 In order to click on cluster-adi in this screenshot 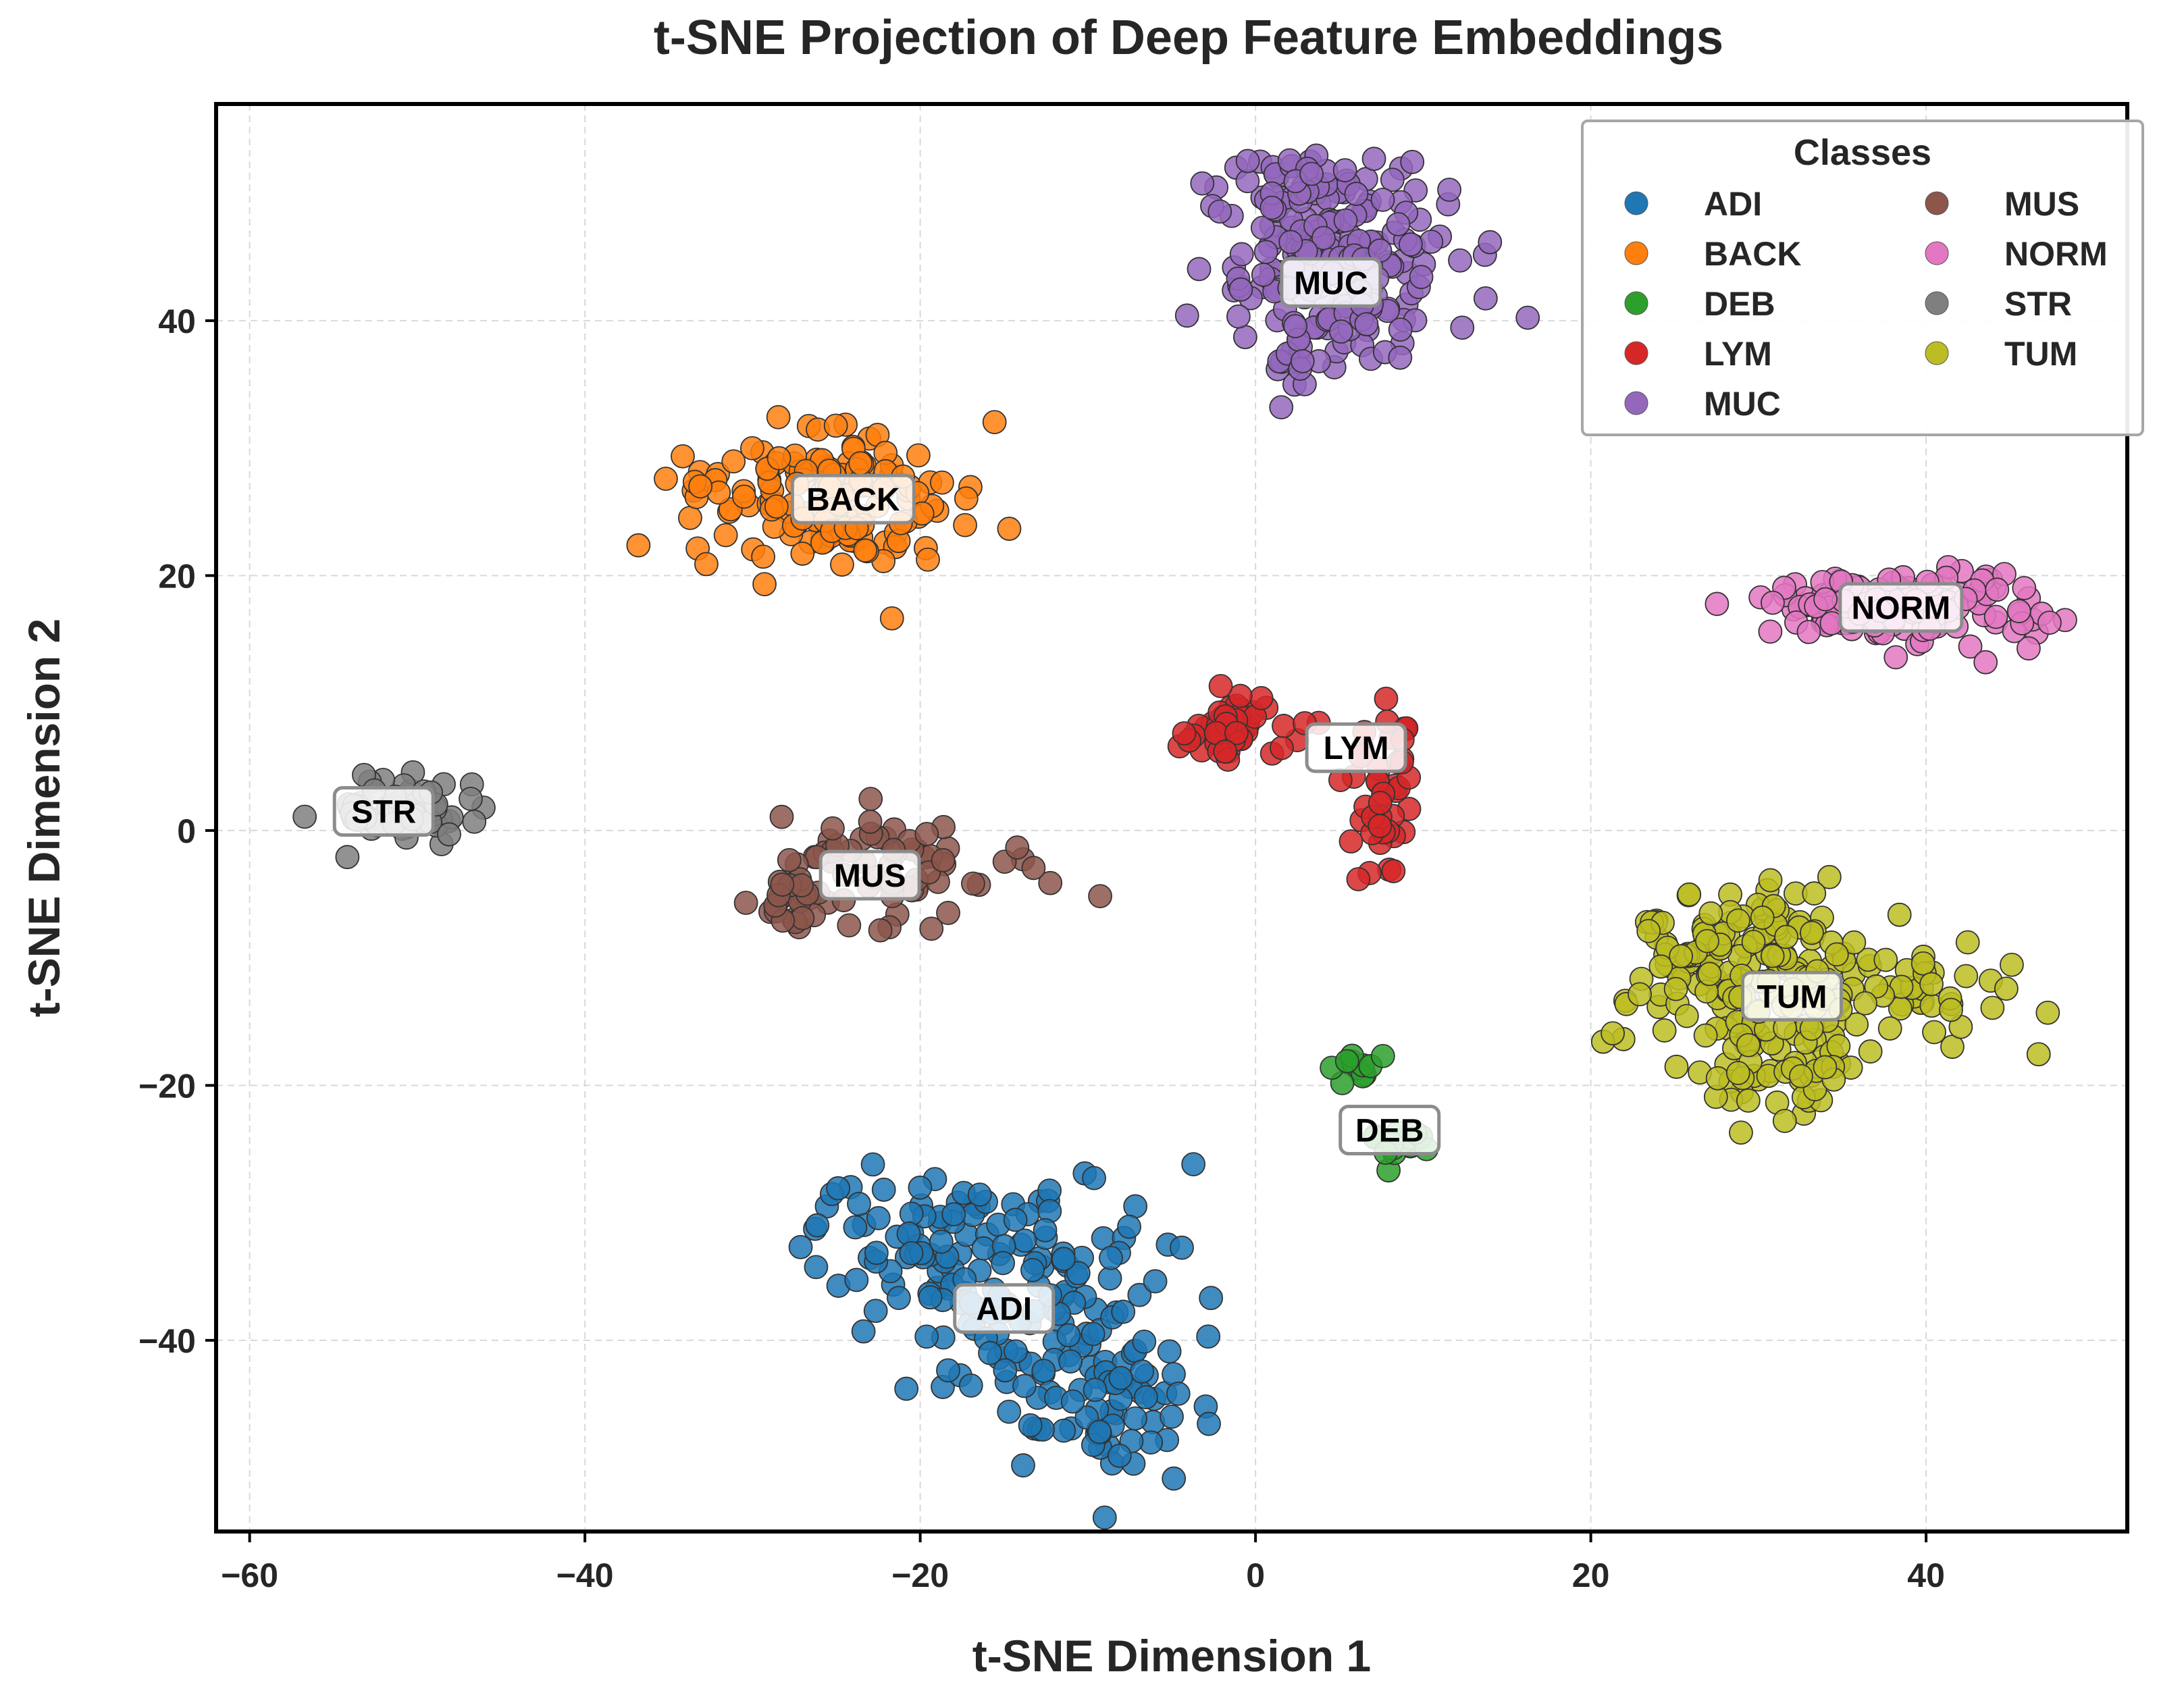, I will do `click(1006, 1341)`.